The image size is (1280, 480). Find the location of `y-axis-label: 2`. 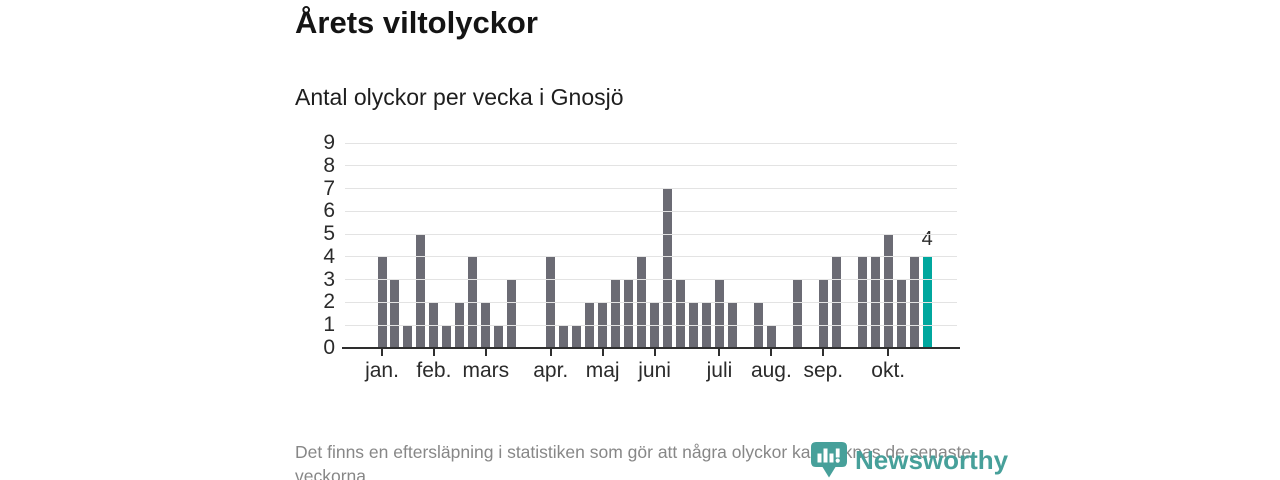

y-axis-label: 2 is located at coordinates (329, 302).